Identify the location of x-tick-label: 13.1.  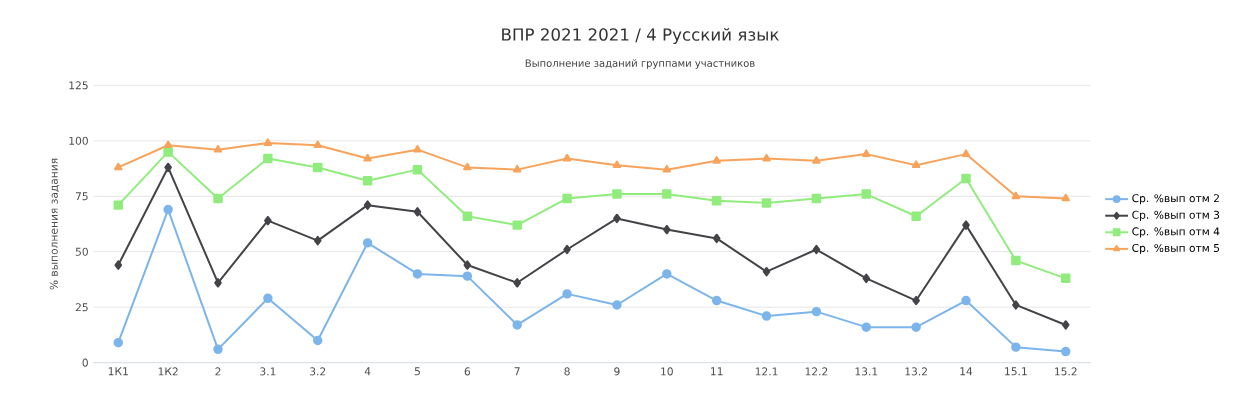
(866, 371).